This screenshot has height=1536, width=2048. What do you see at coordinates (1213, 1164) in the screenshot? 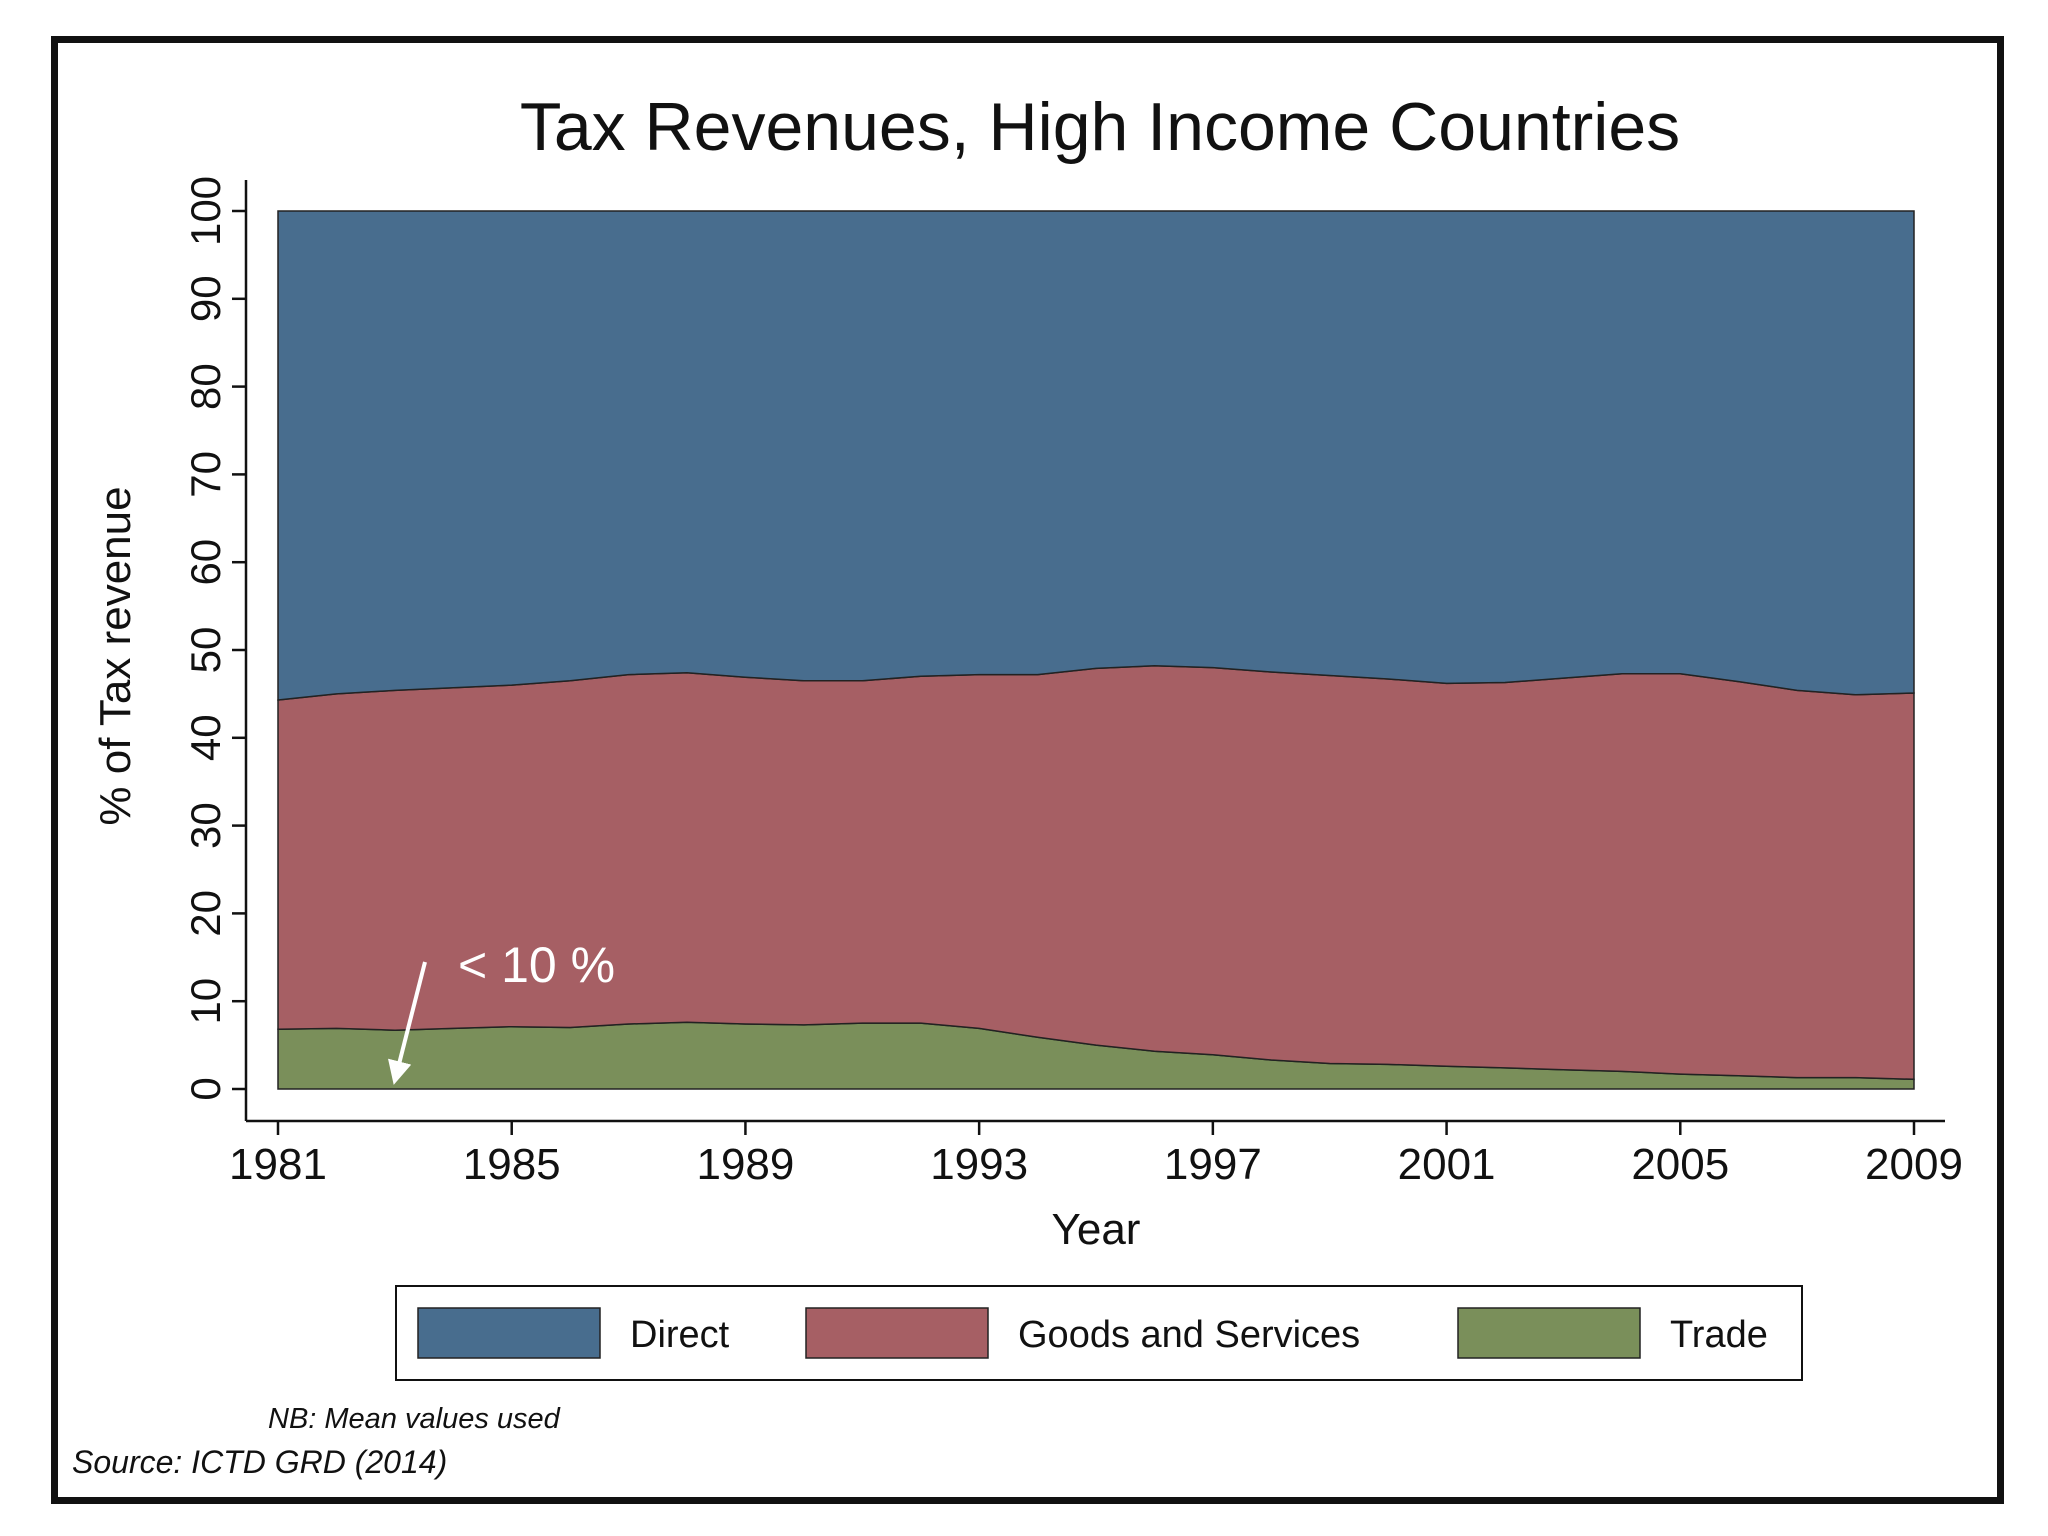
I see `x-tick-label-1997: 1997` at bounding box center [1213, 1164].